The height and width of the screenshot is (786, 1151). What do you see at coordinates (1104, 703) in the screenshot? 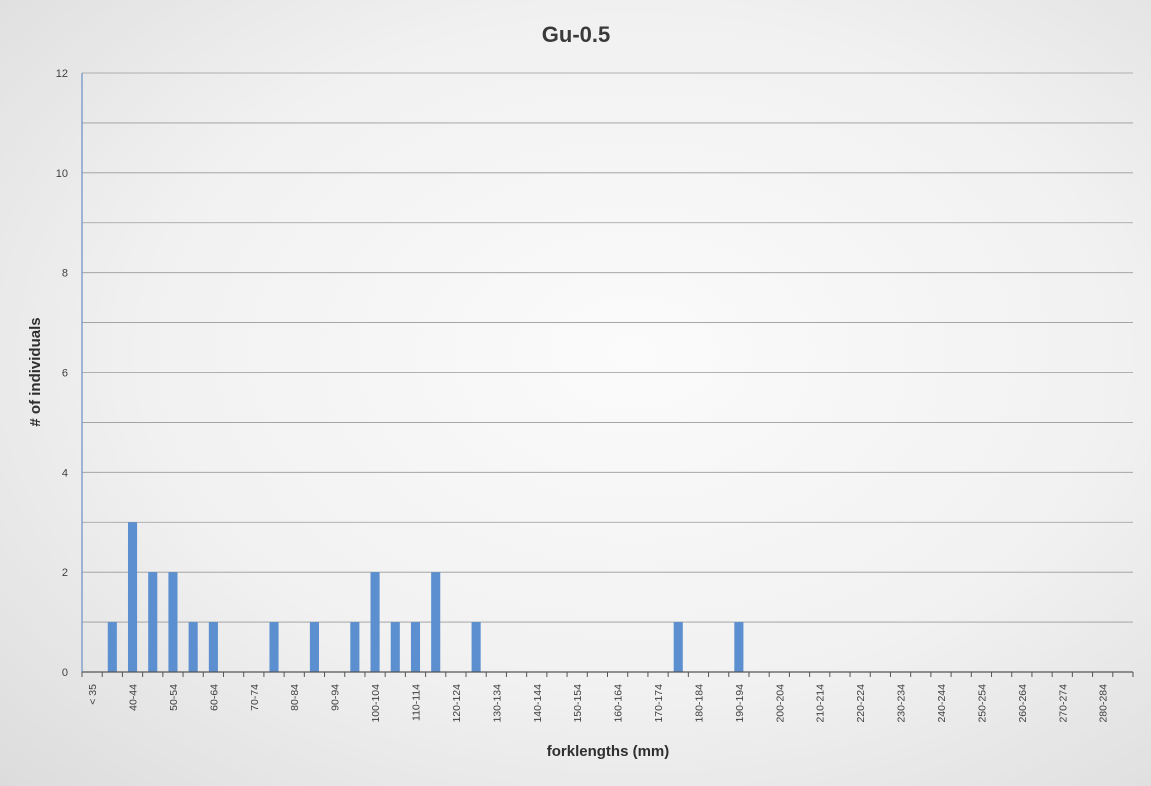
I see `x-tick-label: 280-284` at bounding box center [1104, 703].